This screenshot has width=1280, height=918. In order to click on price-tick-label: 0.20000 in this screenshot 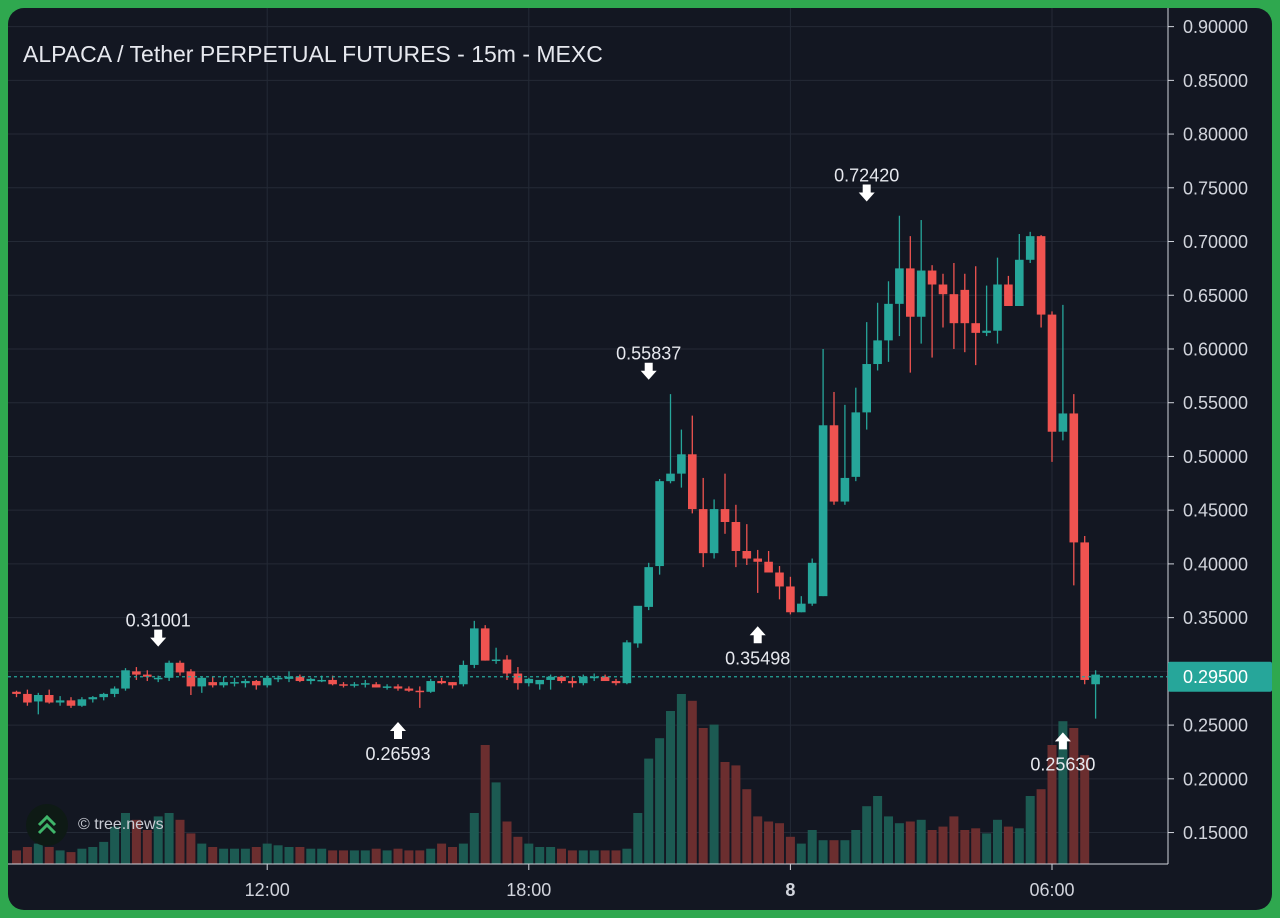, I will do `click(1215, 779)`.